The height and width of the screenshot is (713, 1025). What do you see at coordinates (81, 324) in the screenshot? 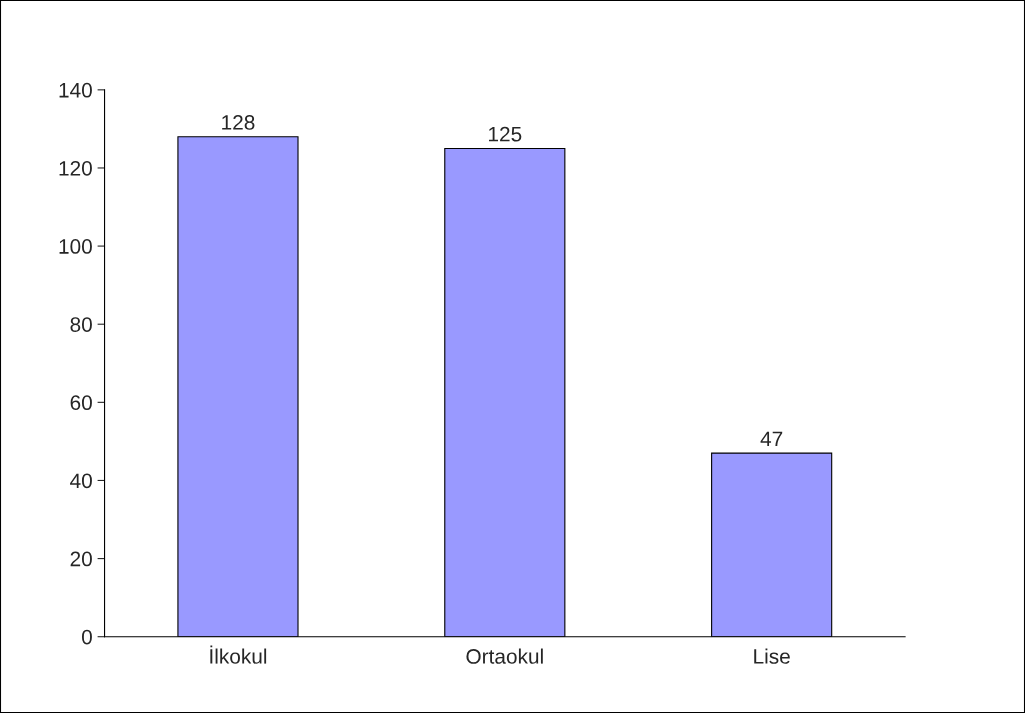
I see `y-tick-label: 80` at bounding box center [81, 324].